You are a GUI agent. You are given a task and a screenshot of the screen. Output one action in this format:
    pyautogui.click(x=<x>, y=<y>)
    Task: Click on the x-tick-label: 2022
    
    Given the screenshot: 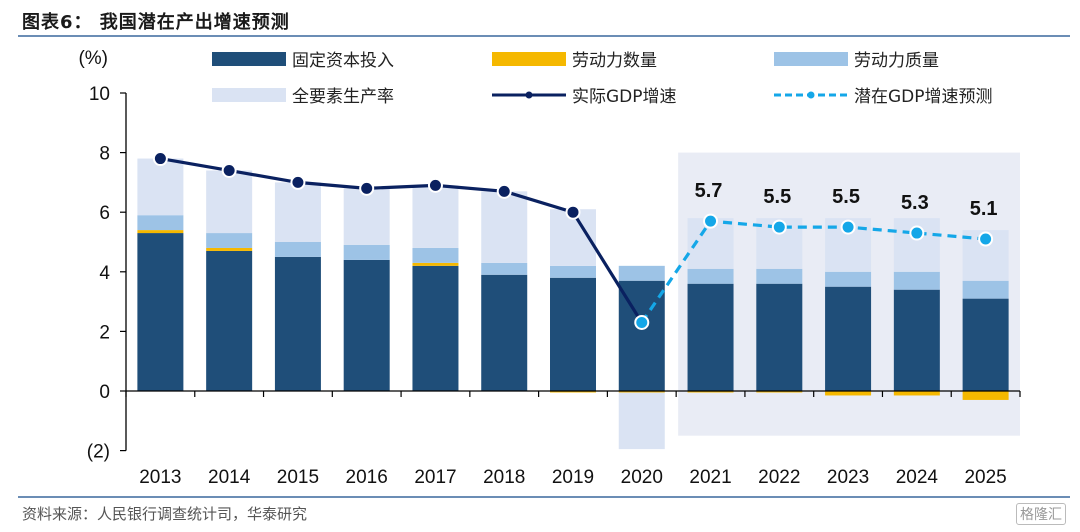 What is the action you would take?
    pyautogui.click(x=779, y=477)
    